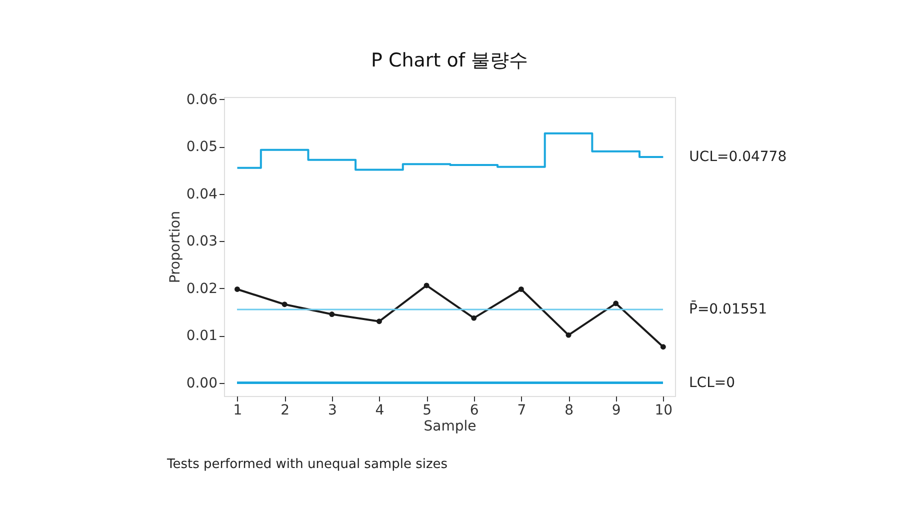 Image resolution: width=922 pixels, height=506 pixels. What do you see at coordinates (616, 410) in the screenshot?
I see `x-tick-label: 9` at bounding box center [616, 410].